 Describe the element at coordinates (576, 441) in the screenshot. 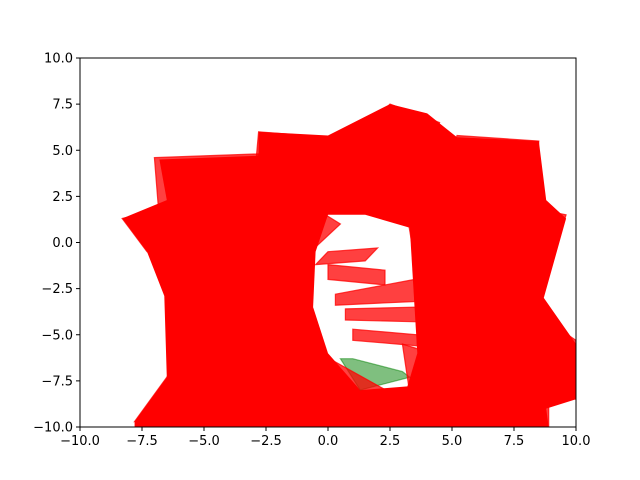

I see `x-tick-label: 10.0` at that location.